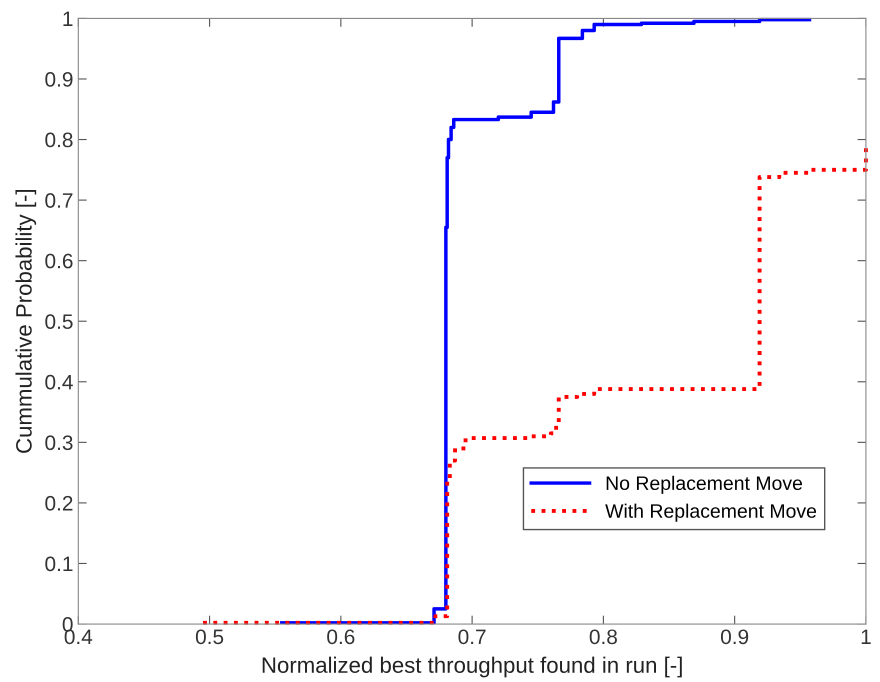 The height and width of the screenshot is (682, 880). Describe the element at coordinates (58, 79) in the screenshot. I see `y-tick-label: 0.9` at that location.